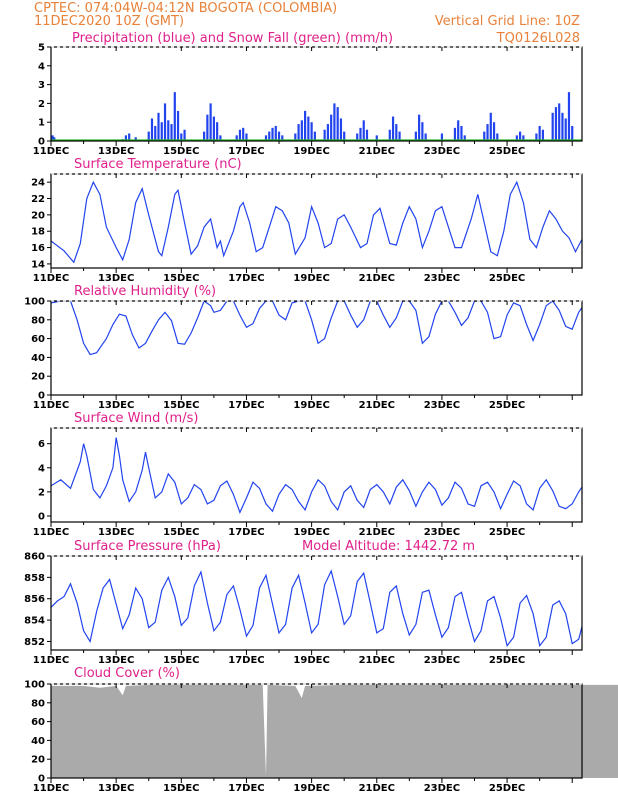 This screenshot has height=804, width=618. What do you see at coordinates (116, 405) in the screenshot?
I see `rh-xtick-label: 13DEC` at bounding box center [116, 405].